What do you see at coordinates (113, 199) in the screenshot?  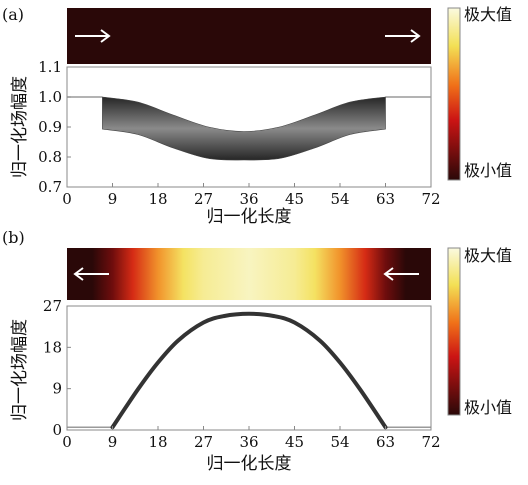 I see `a-x-tick-label: 9` at bounding box center [113, 199].